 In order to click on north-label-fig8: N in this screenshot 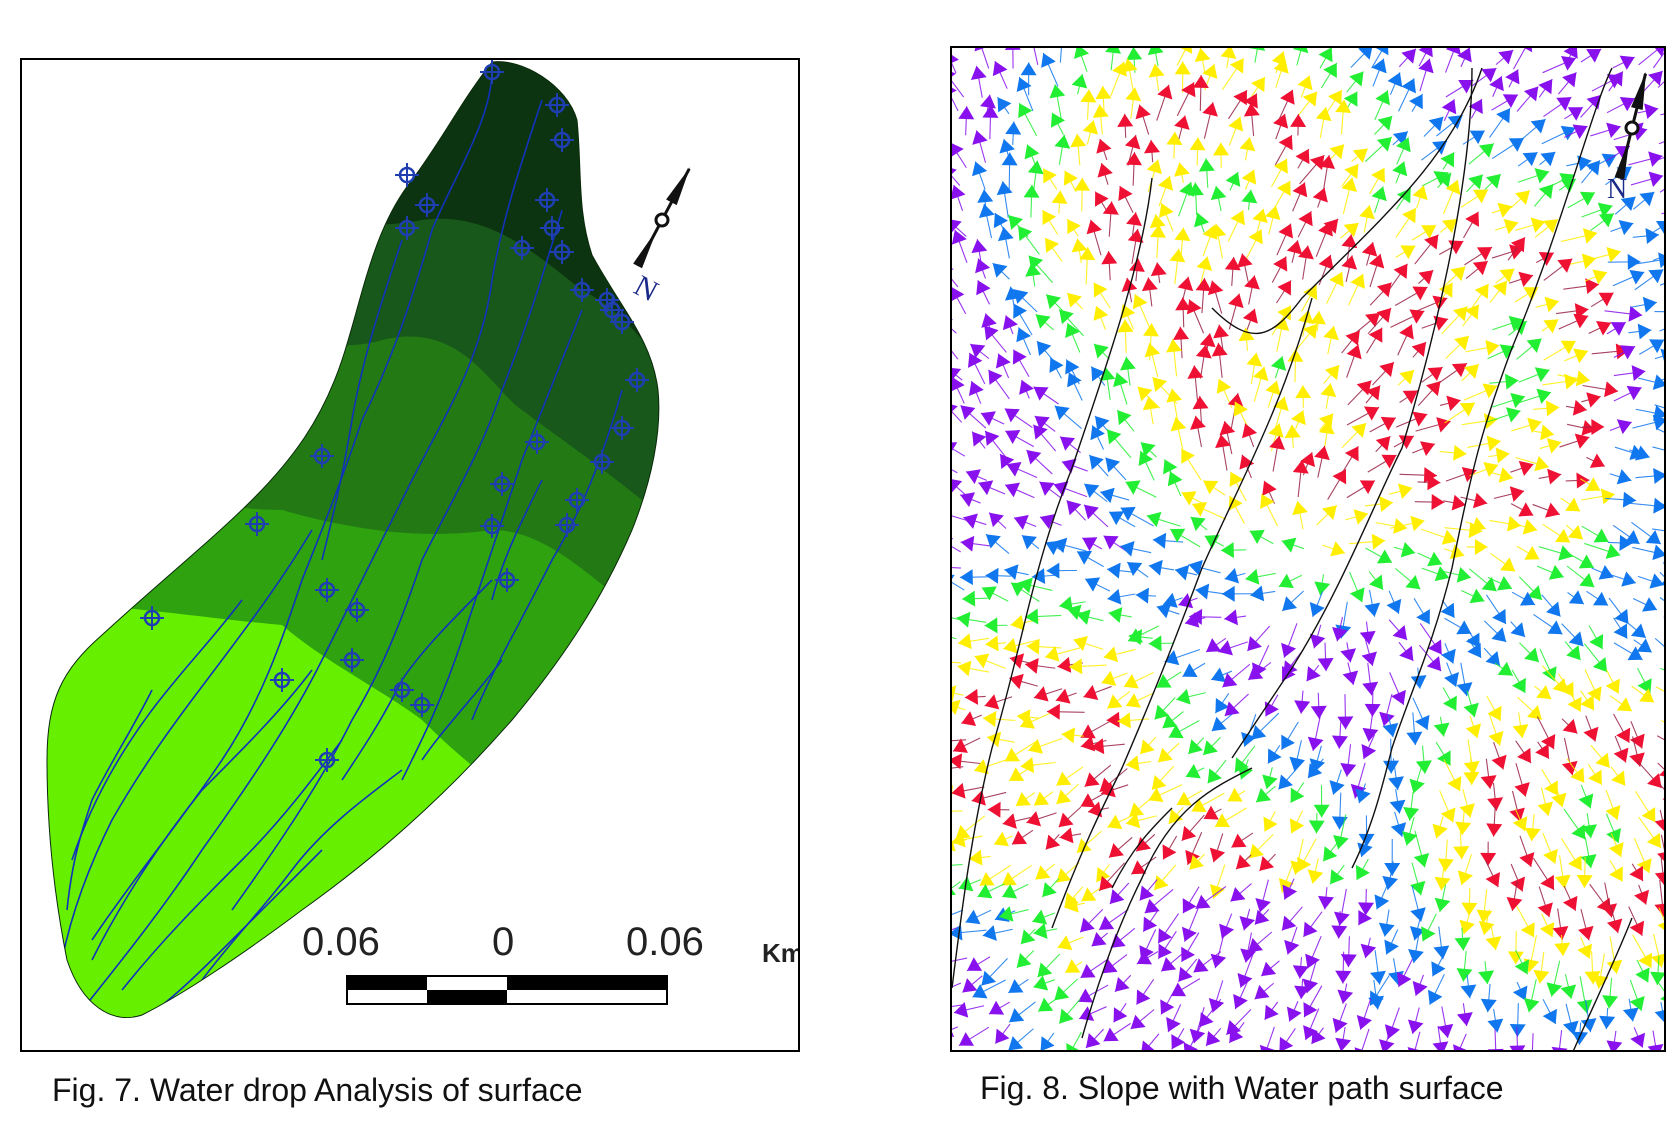, I will do `click(1617, 189)`.